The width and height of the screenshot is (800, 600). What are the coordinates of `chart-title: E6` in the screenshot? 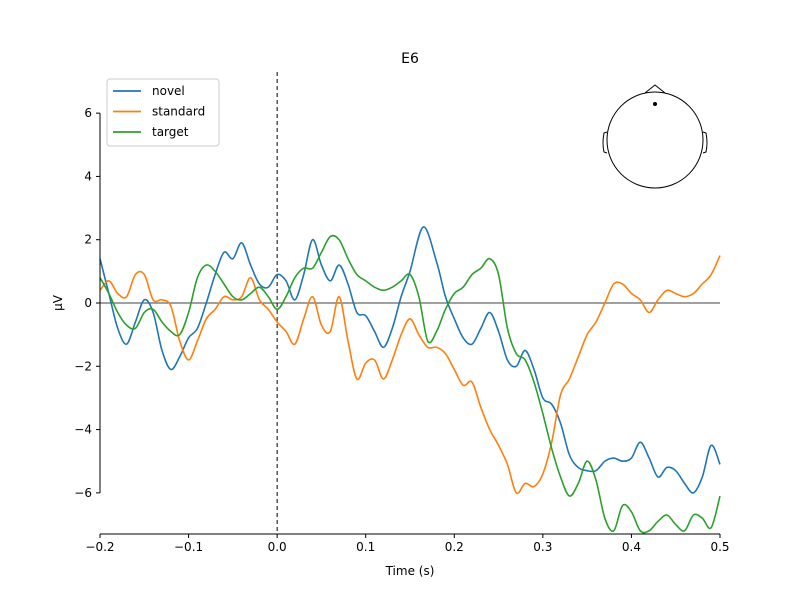 It's located at (410, 59).